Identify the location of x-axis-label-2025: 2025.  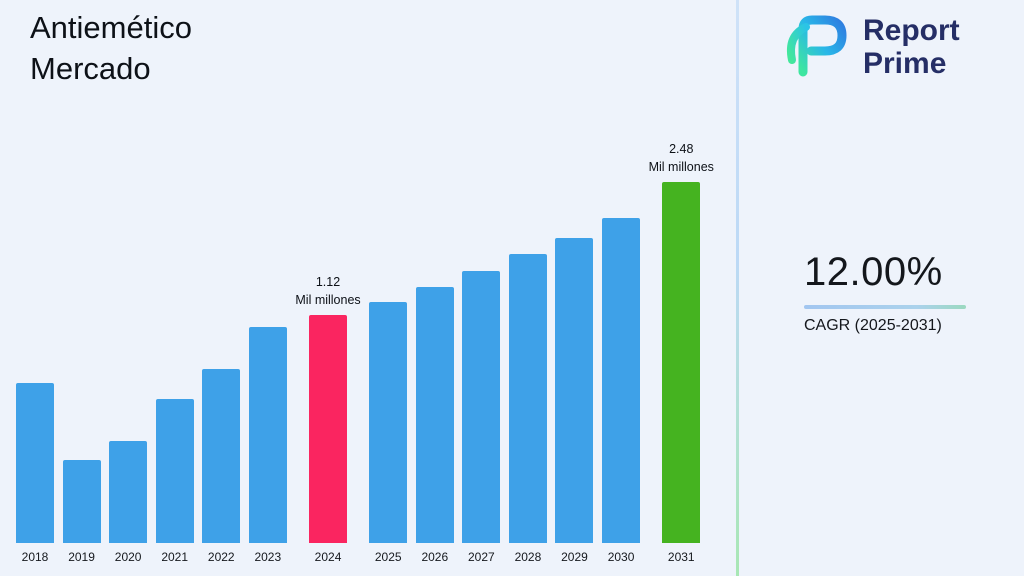
(388, 557).